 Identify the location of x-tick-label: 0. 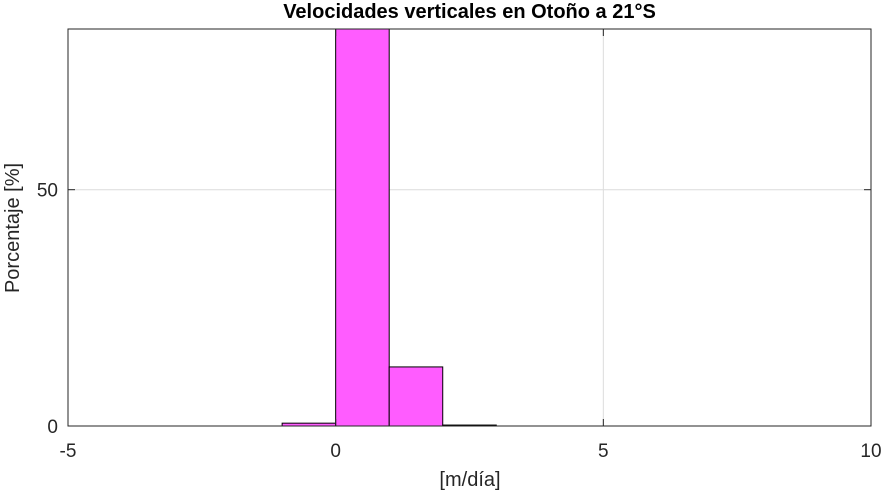
(335, 451).